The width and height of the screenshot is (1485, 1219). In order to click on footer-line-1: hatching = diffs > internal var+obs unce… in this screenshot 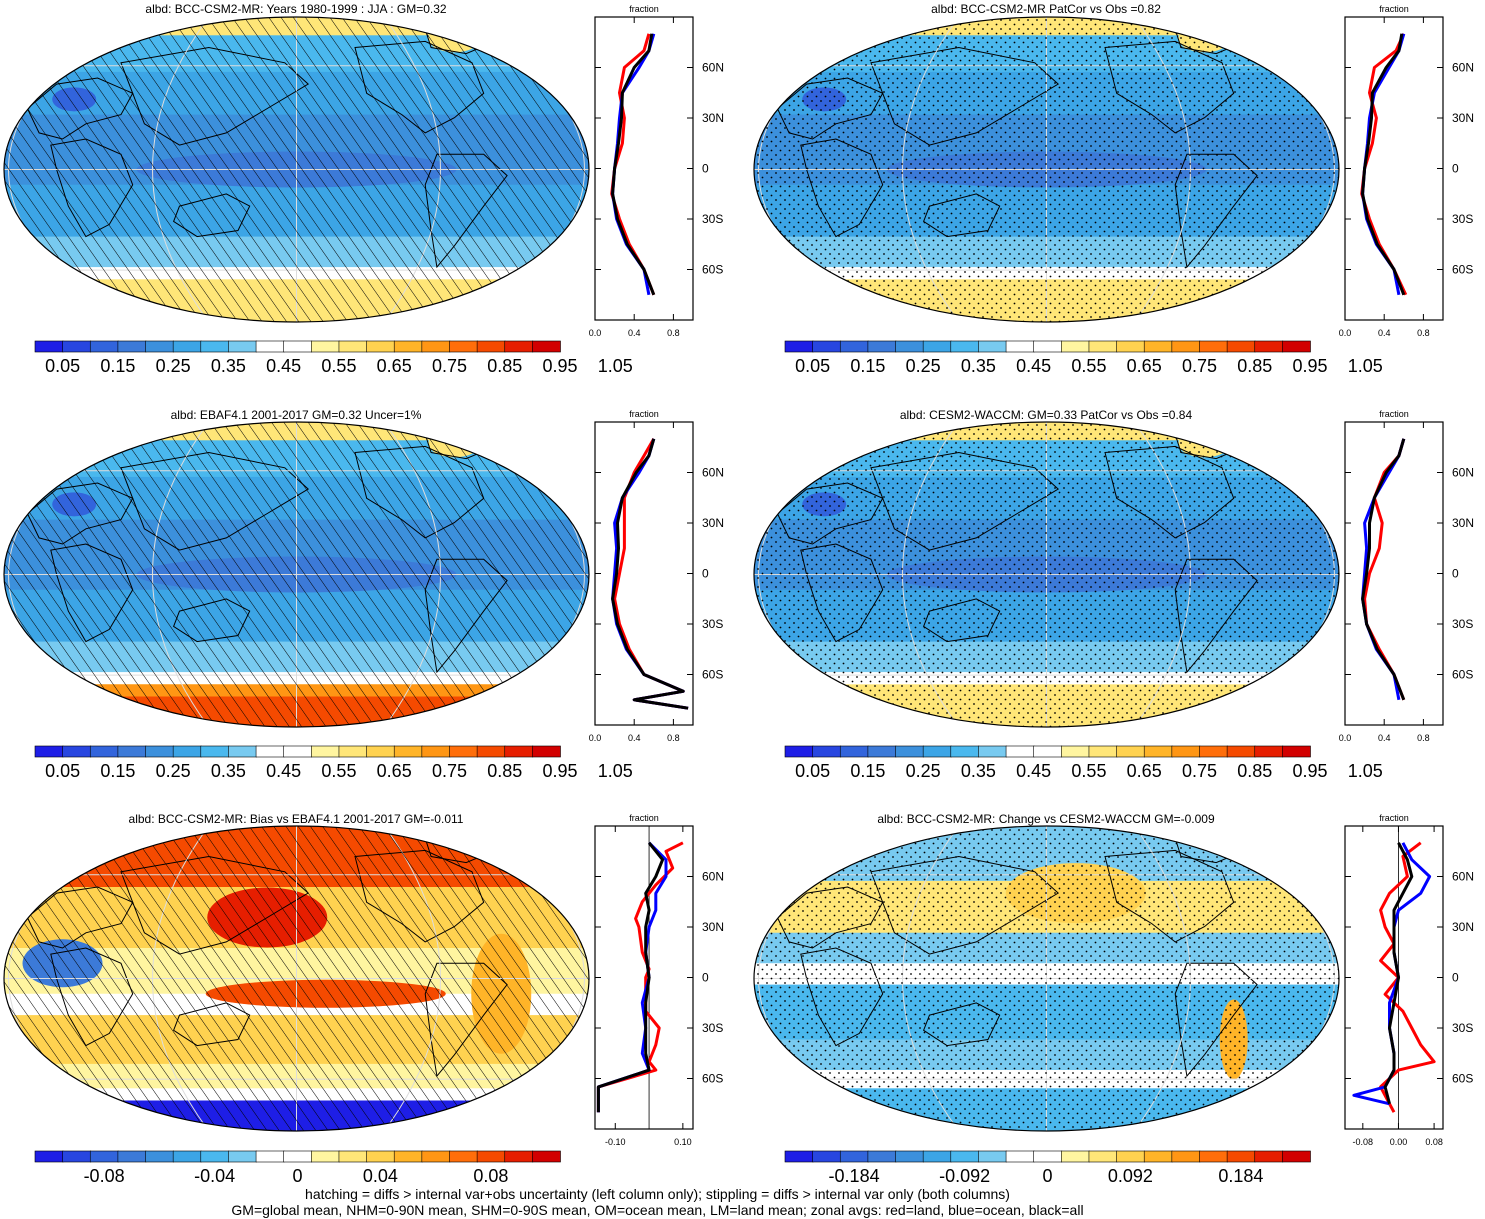, I will do `click(657, 1194)`.